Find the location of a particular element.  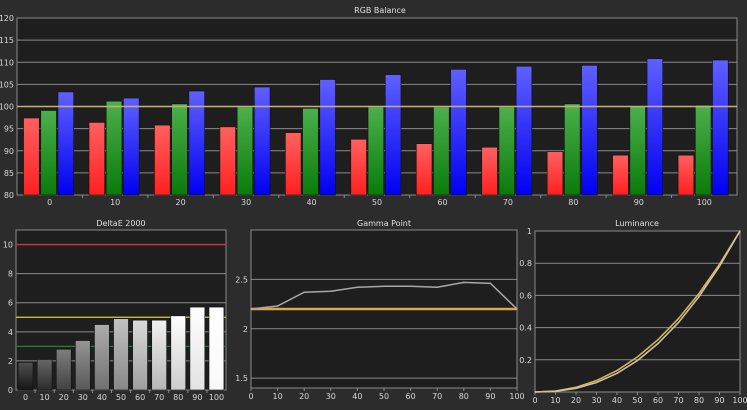

y-tick-label: 100 is located at coordinates (7, 107).